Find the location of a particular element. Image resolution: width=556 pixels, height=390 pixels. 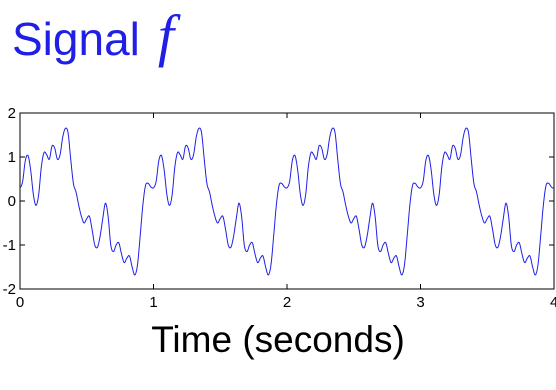

y-tick-label: 0 is located at coordinates (12, 201).